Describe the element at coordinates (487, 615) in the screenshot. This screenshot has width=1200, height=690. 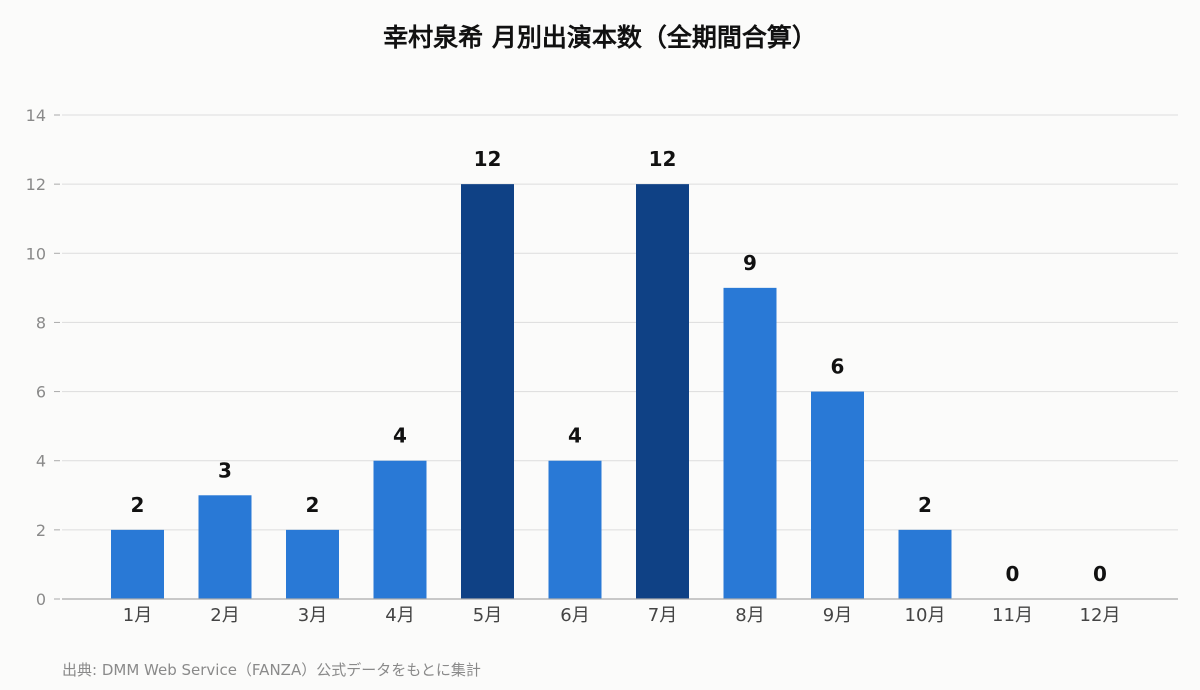
I see `x-tick-label: 5月` at that location.